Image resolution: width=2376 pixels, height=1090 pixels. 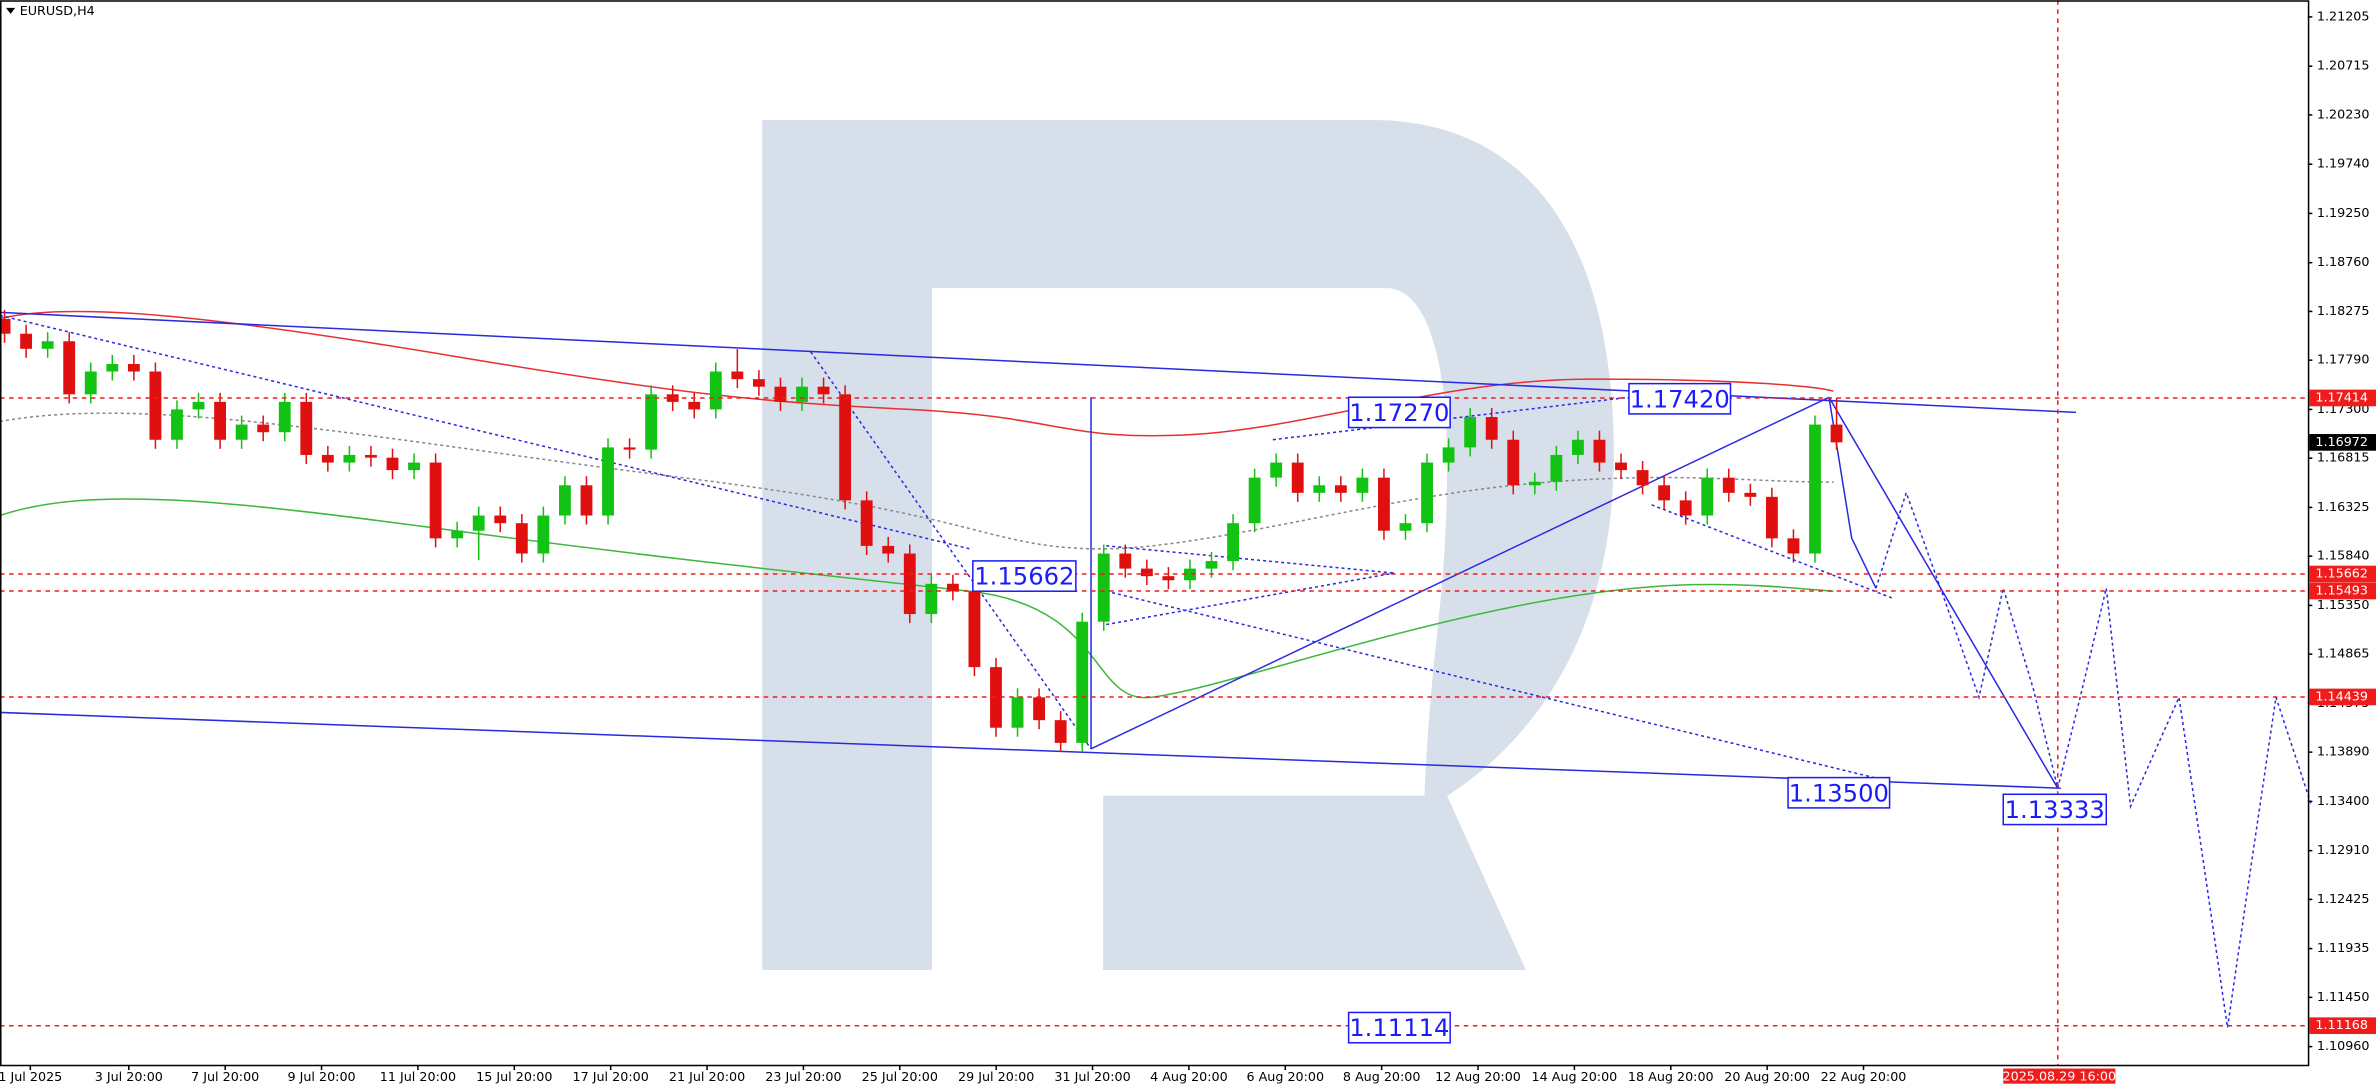 What do you see at coordinates (2341, 573) in the screenshot?
I see `price-label: 1.15662` at bounding box center [2341, 573].